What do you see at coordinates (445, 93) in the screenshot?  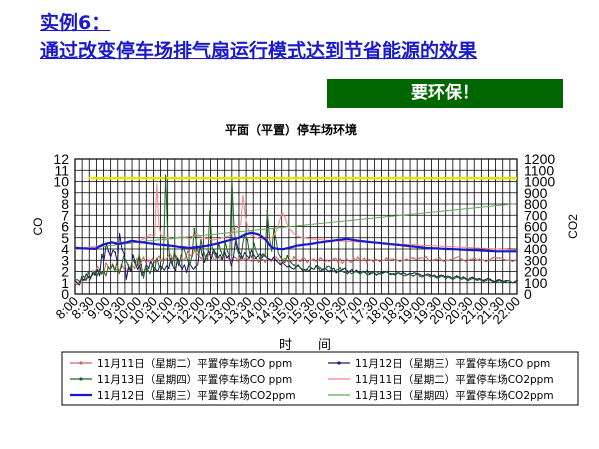 I see `eco-banner: 要环保！` at bounding box center [445, 93].